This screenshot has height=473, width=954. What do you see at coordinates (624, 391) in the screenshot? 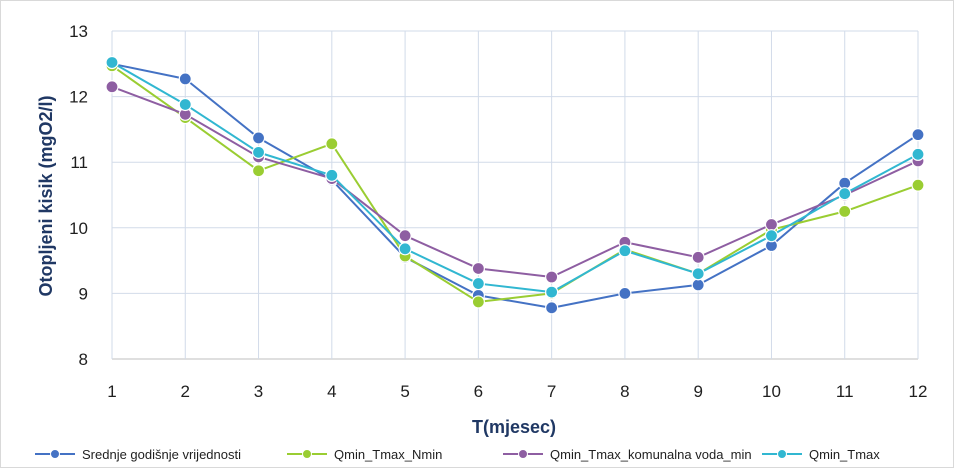
I see `x-tick-label: 8` at bounding box center [624, 391].